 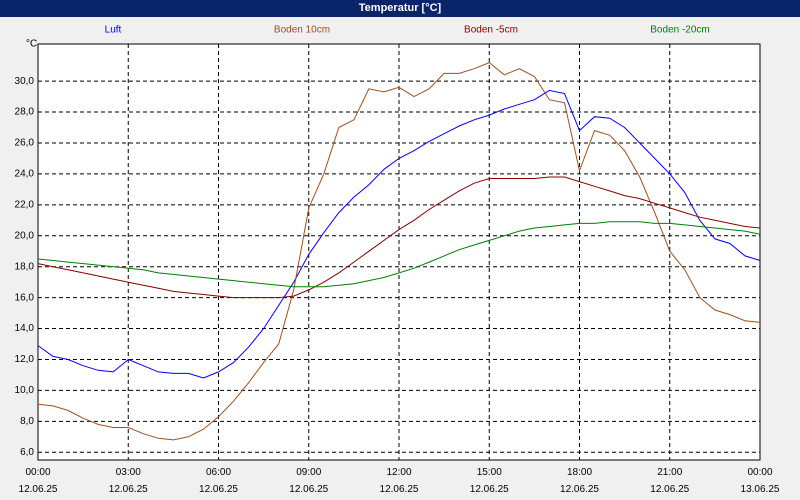 What do you see at coordinates (579, 481) in the screenshot?
I see `x-tick-label: 18:00 12.06.25` at bounding box center [579, 481].